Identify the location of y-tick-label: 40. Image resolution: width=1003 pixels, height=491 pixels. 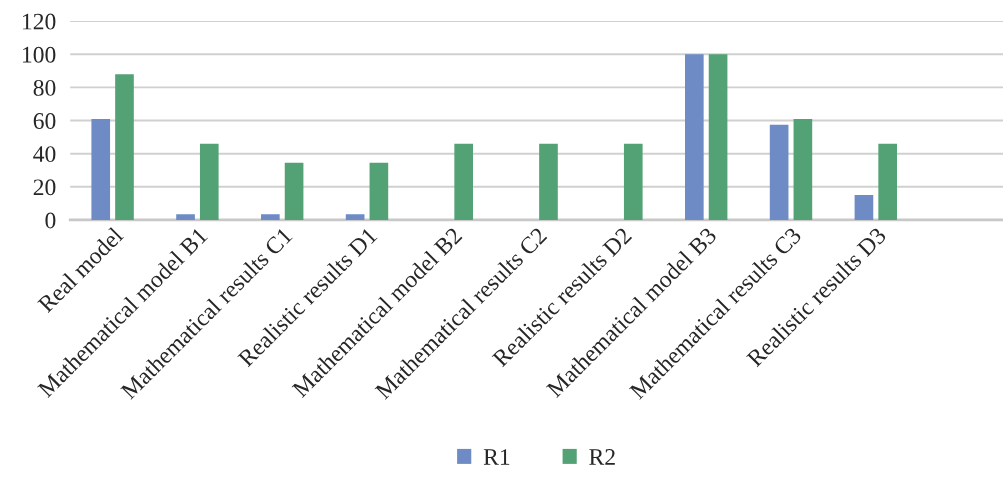
(44, 154).